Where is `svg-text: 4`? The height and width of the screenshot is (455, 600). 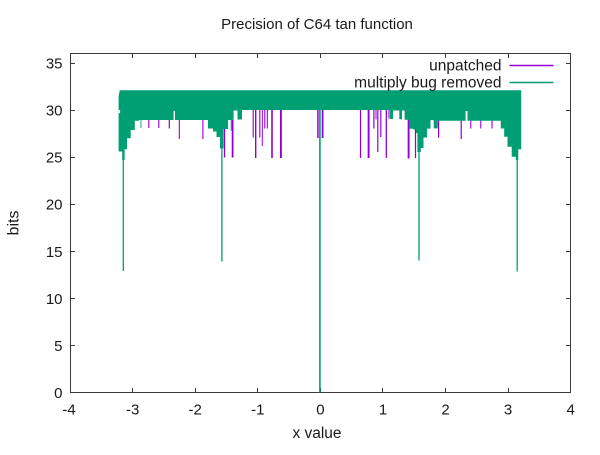
svg-text: 4 is located at coordinates (571, 410).